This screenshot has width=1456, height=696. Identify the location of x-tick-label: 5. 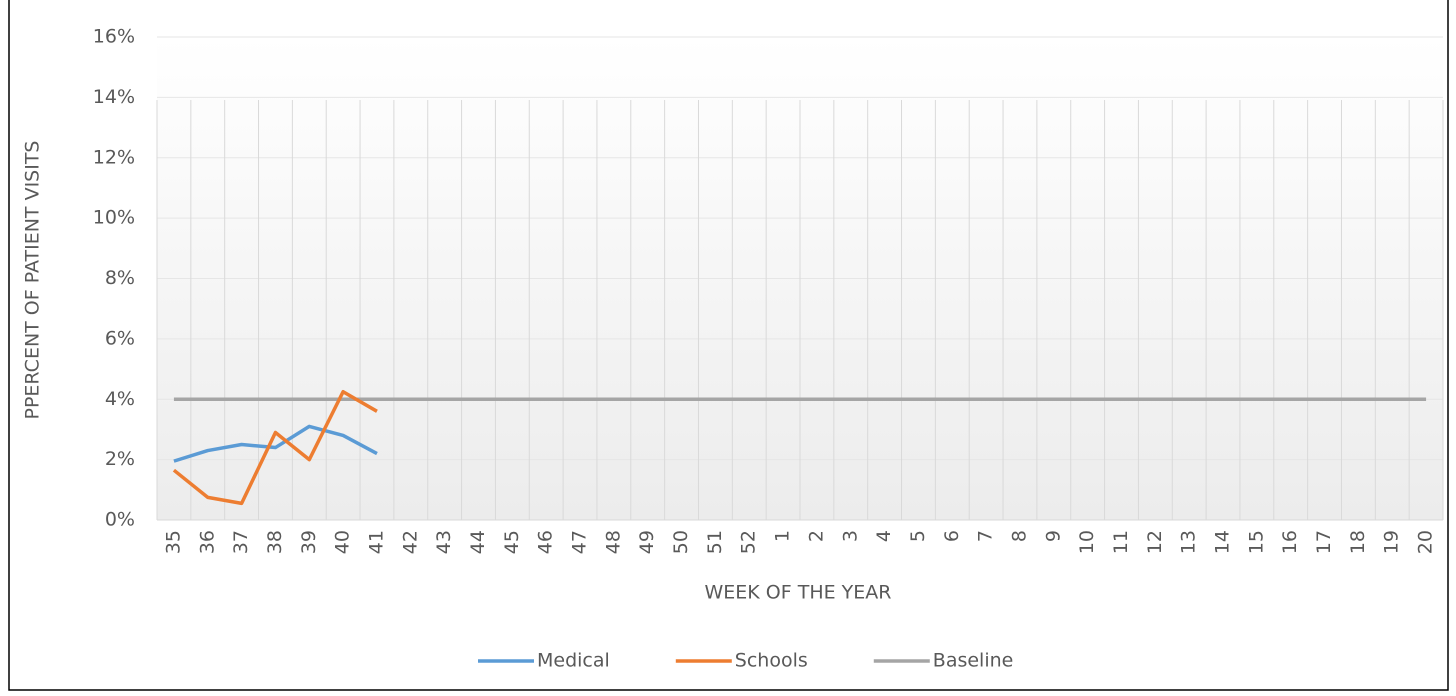
(918, 536).